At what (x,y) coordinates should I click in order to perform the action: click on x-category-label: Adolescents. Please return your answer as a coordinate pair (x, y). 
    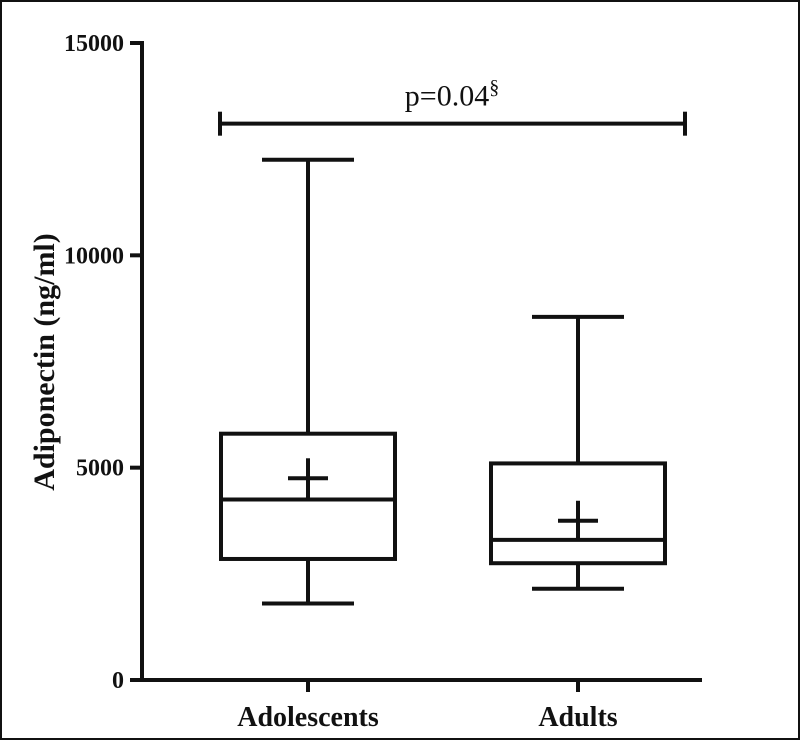
    Looking at the image, I should click on (308, 717).